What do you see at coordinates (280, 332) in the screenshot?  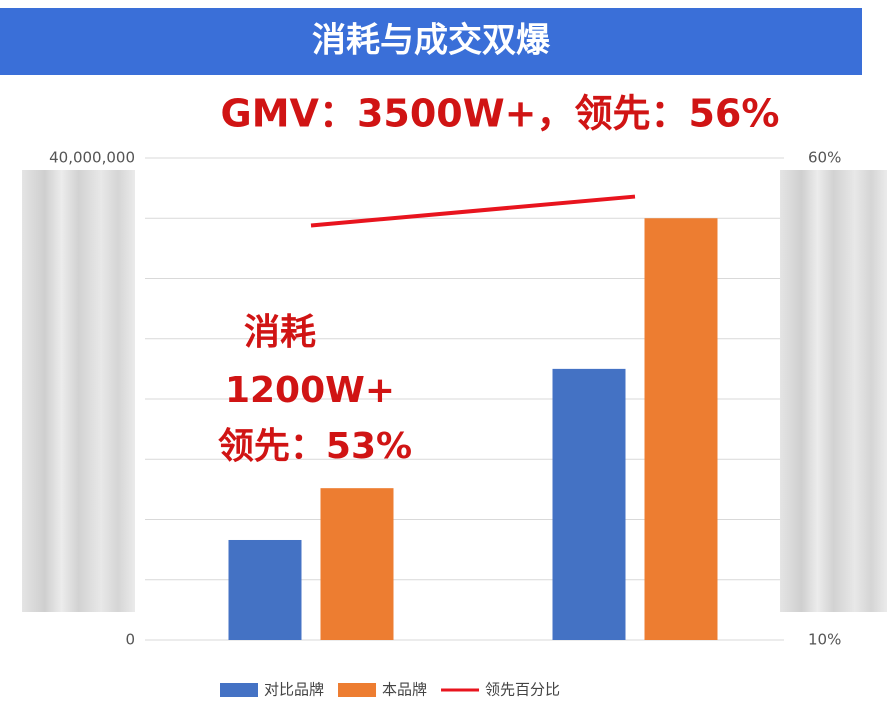 I see `annotation: 消耗` at bounding box center [280, 332].